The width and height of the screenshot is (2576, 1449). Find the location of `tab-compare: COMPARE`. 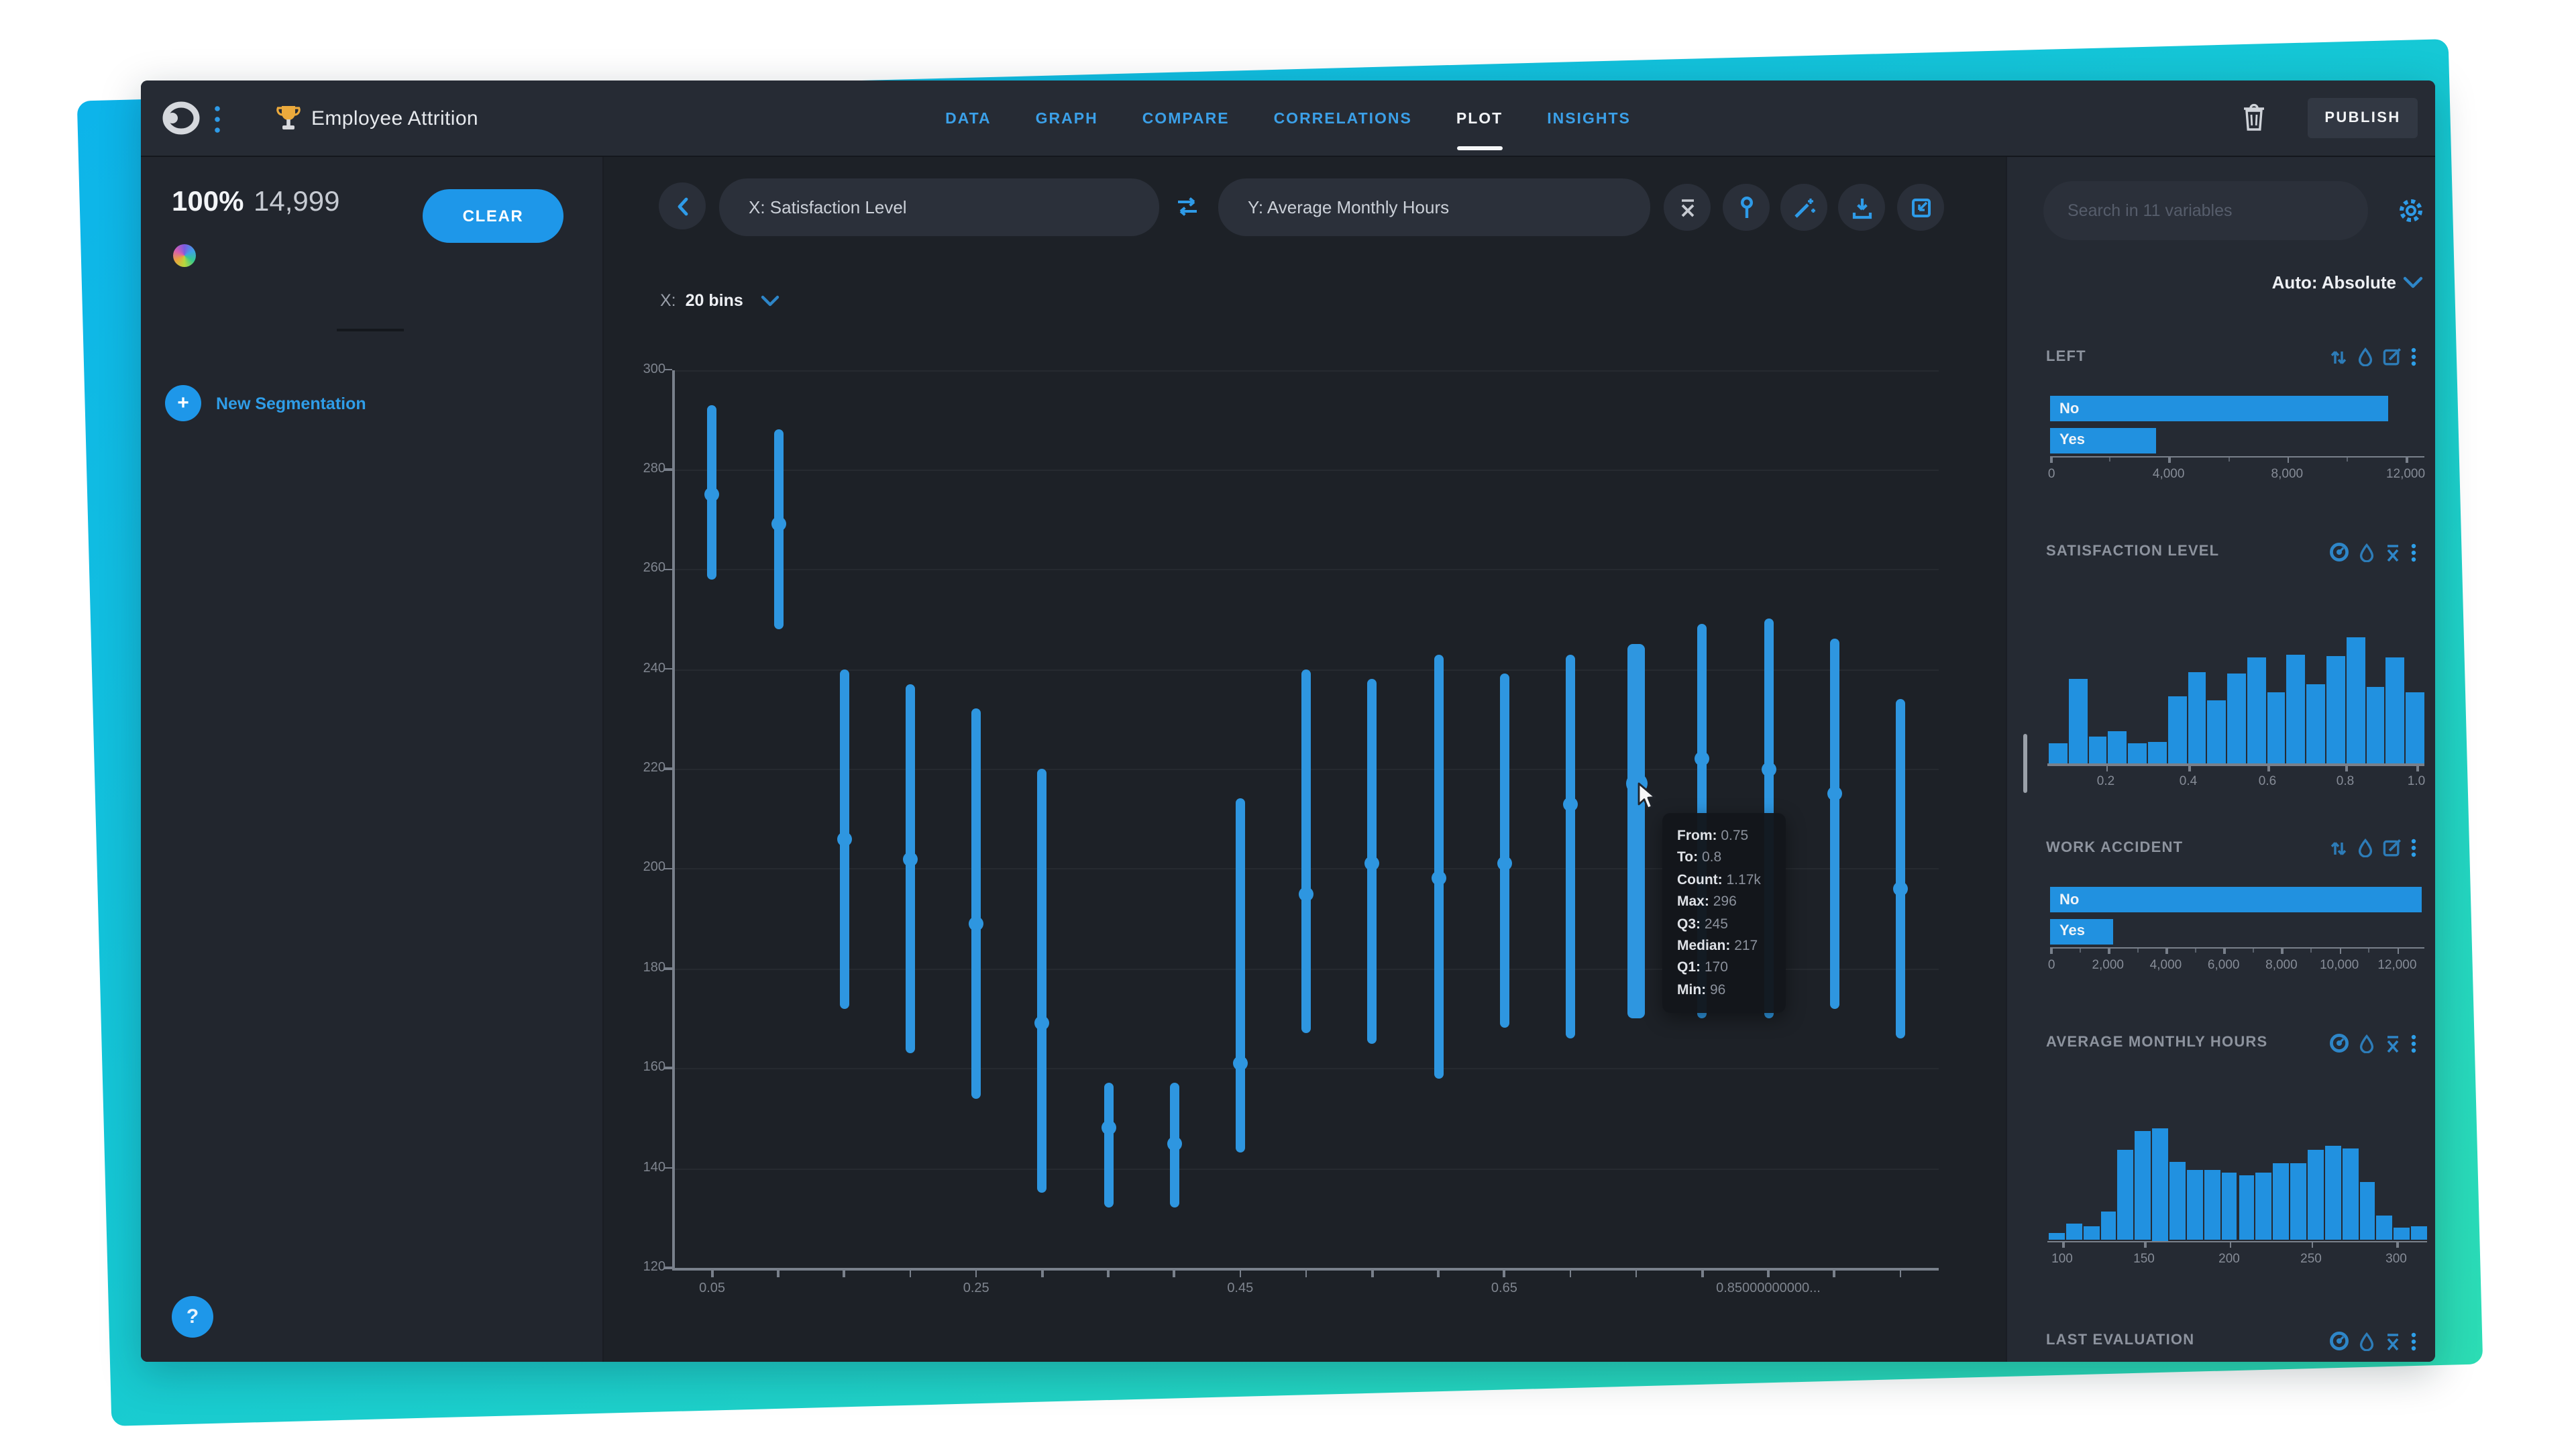

tab-compare: COMPARE is located at coordinates (1186, 119).